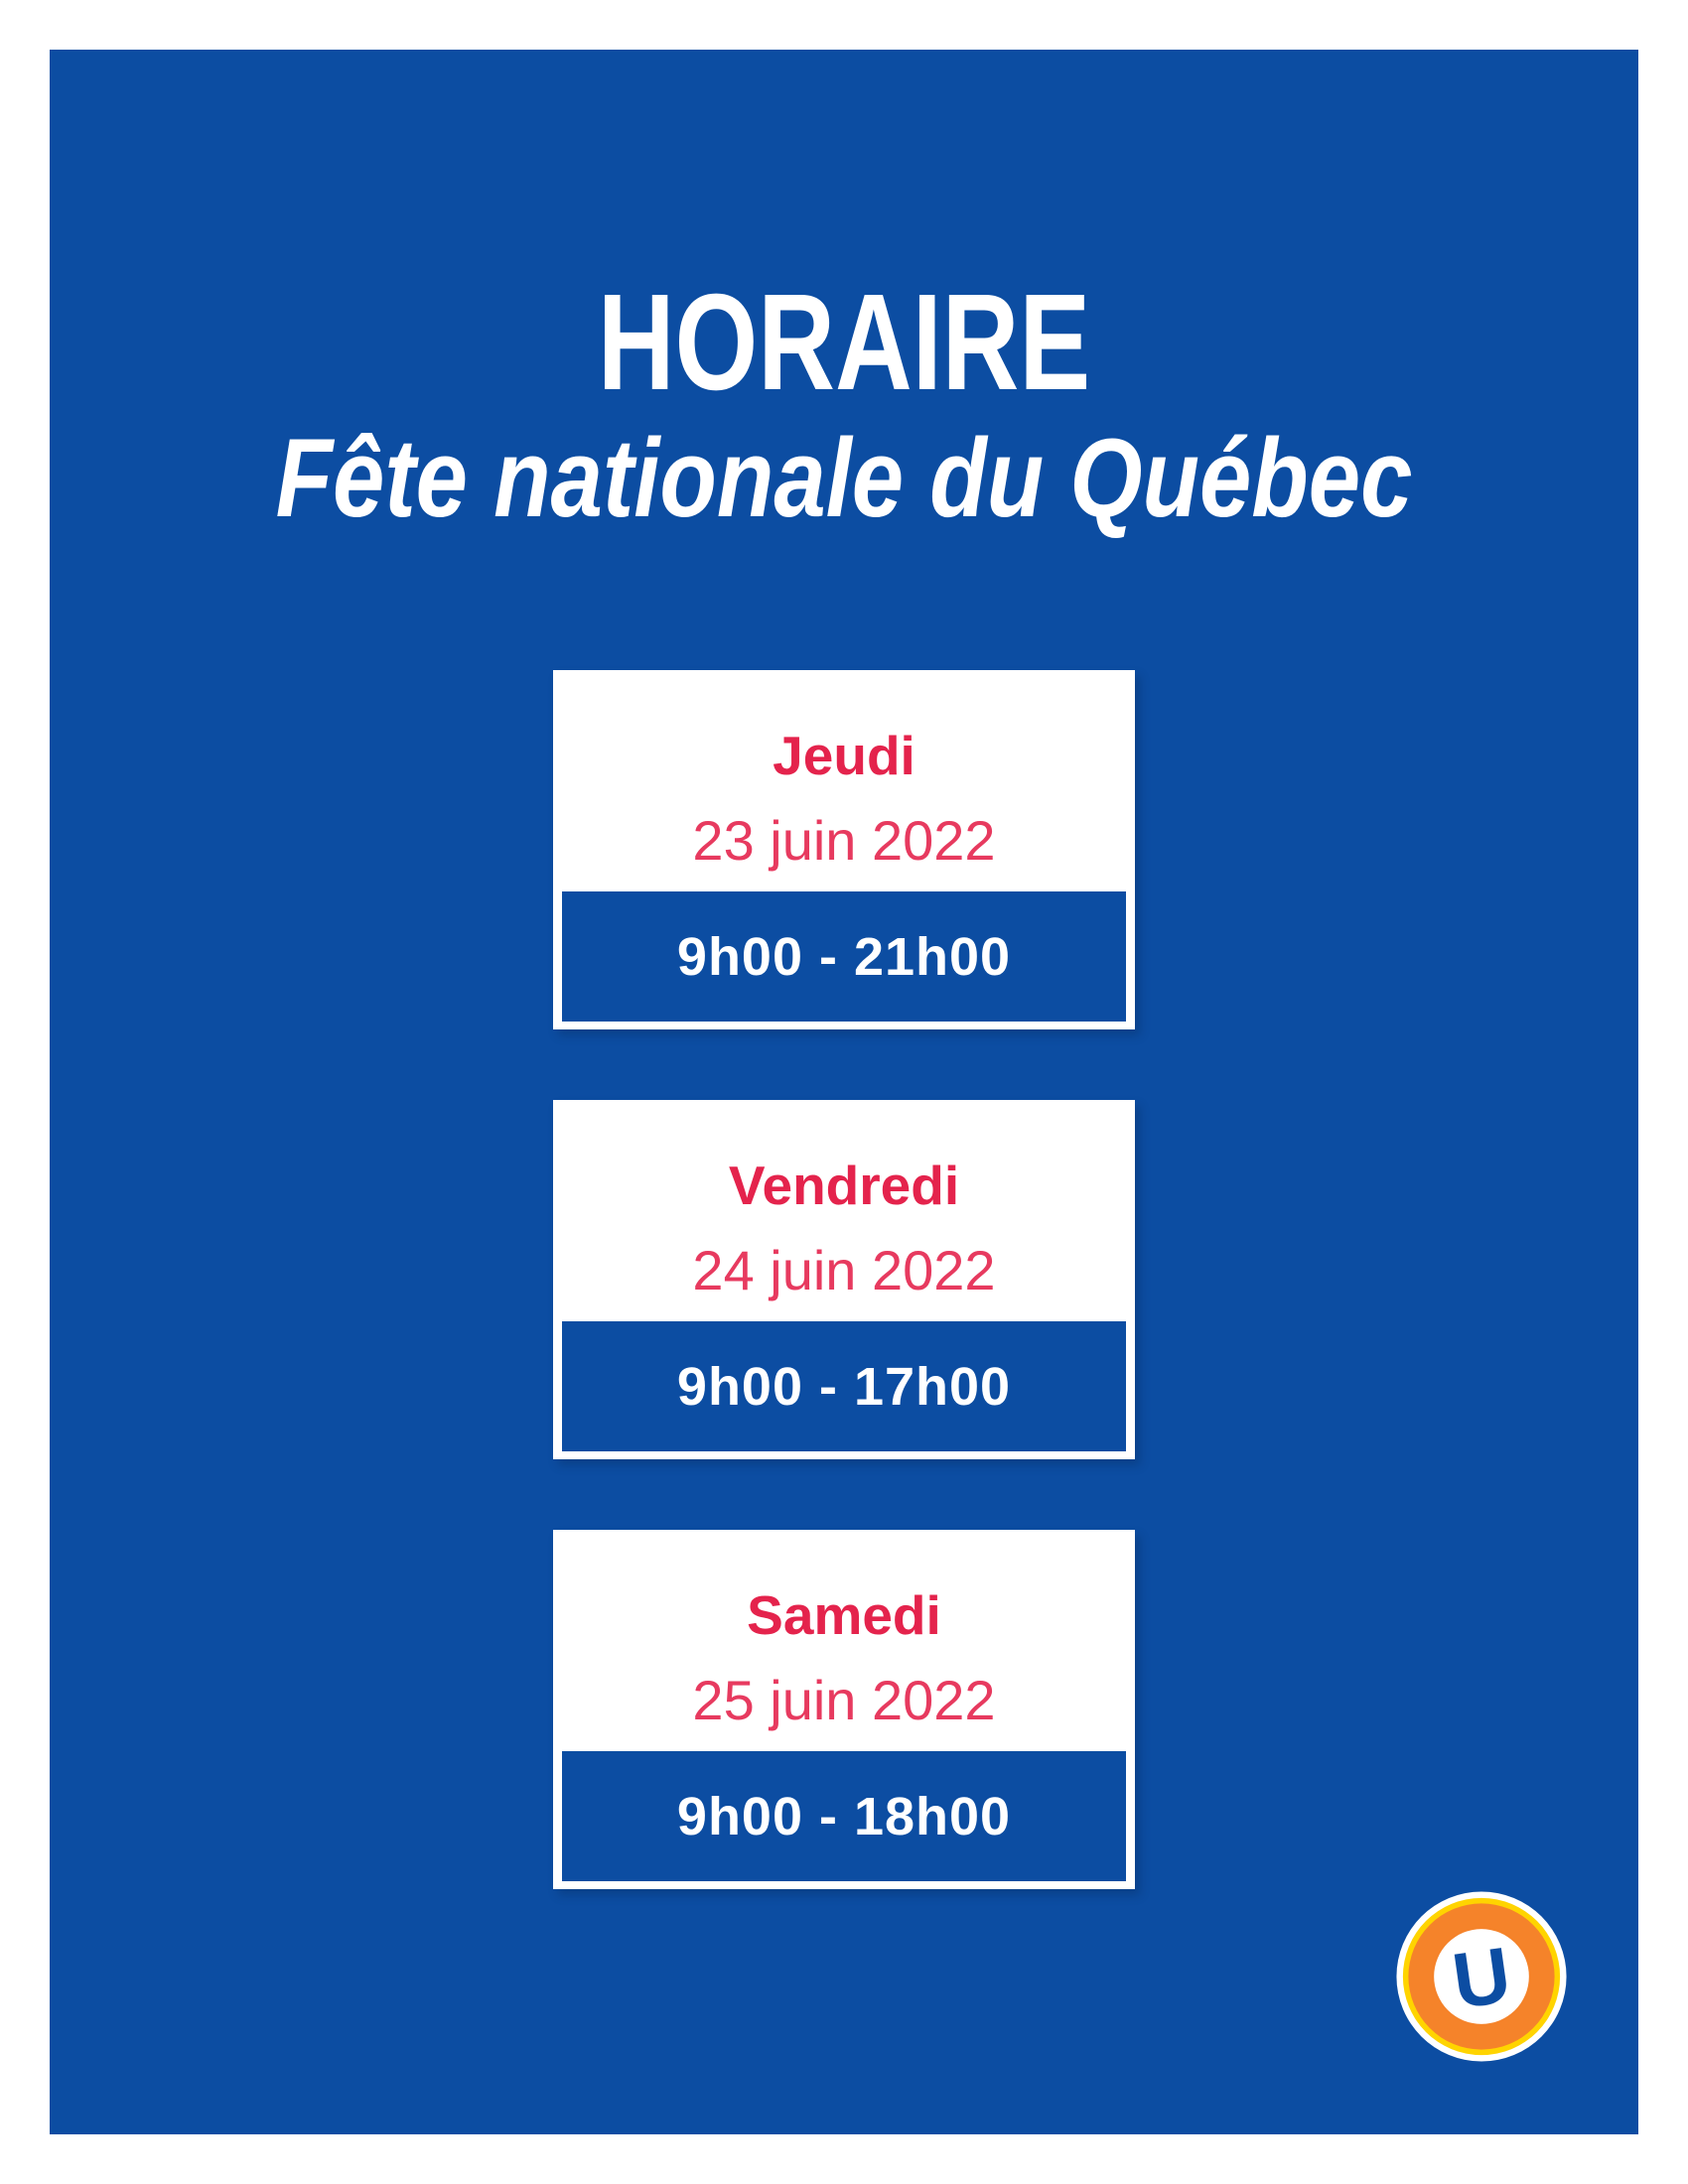 Image resolution: width=1688 pixels, height=2184 pixels. What do you see at coordinates (844, 1185) in the screenshot?
I see `day-name: Vendredi` at bounding box center [844, 1185].